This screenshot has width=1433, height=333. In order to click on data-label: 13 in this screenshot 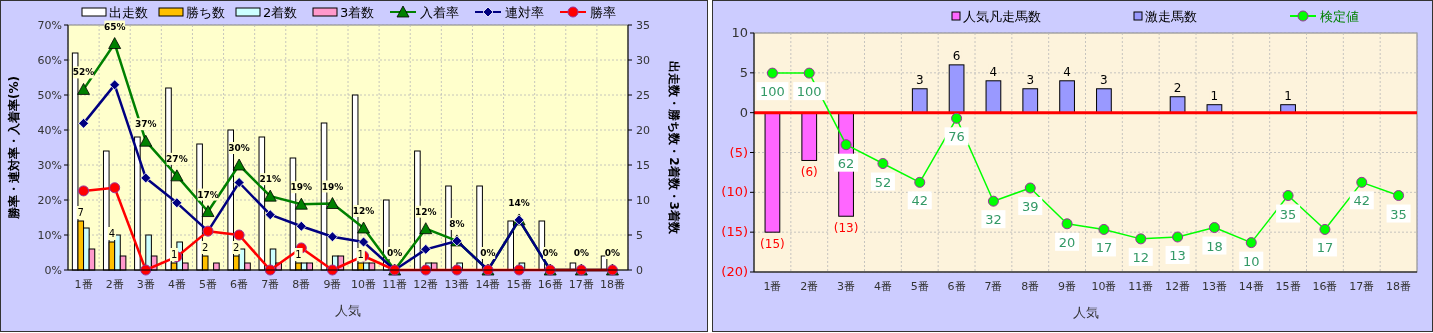, I will do `click(1177, 255)`.